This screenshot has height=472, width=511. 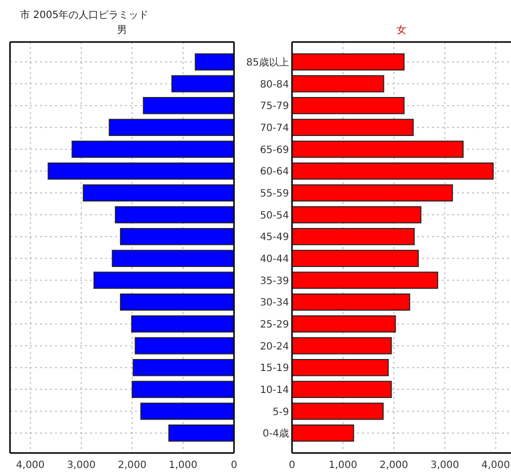 What do you see at coordinates (274, 368) in the screenshot?
I see `y-tick-label: 15-19` at bounding box center [274, 368].